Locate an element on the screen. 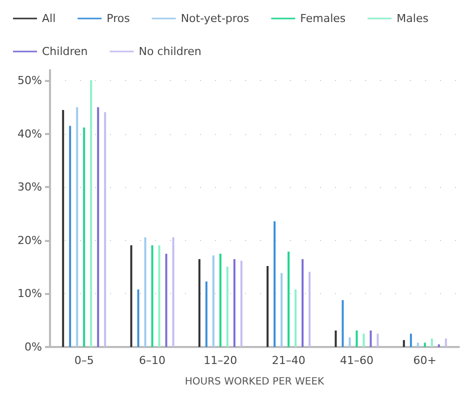  y-tick-label: 30% is located at coordinates (30, 187).